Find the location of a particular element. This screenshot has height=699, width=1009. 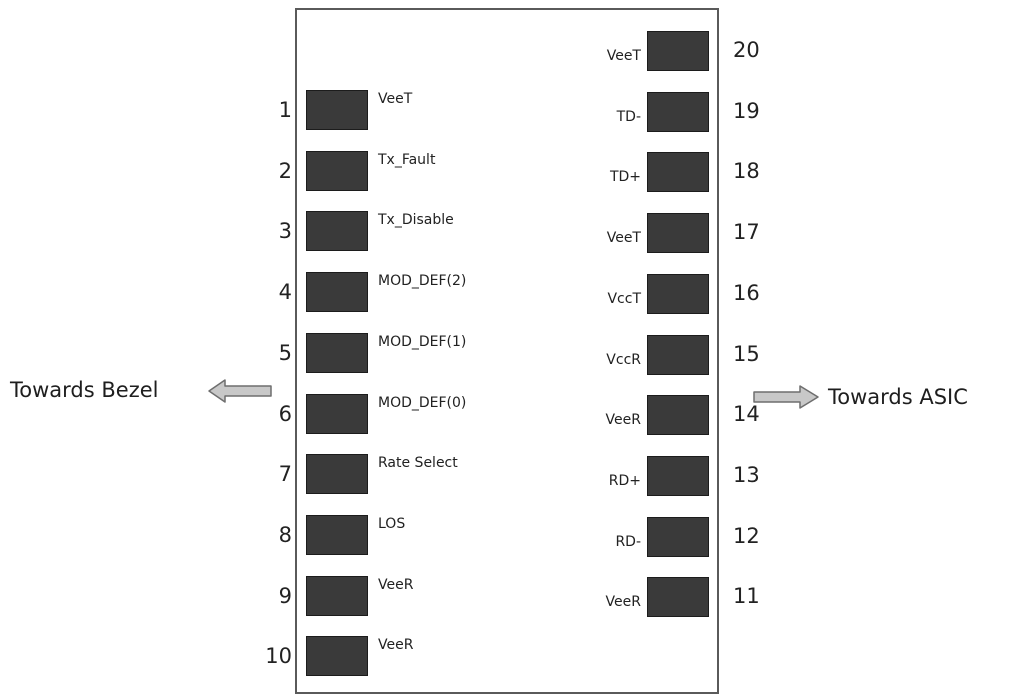

right-pin-number: 19 is located at coordinates (746, 111).